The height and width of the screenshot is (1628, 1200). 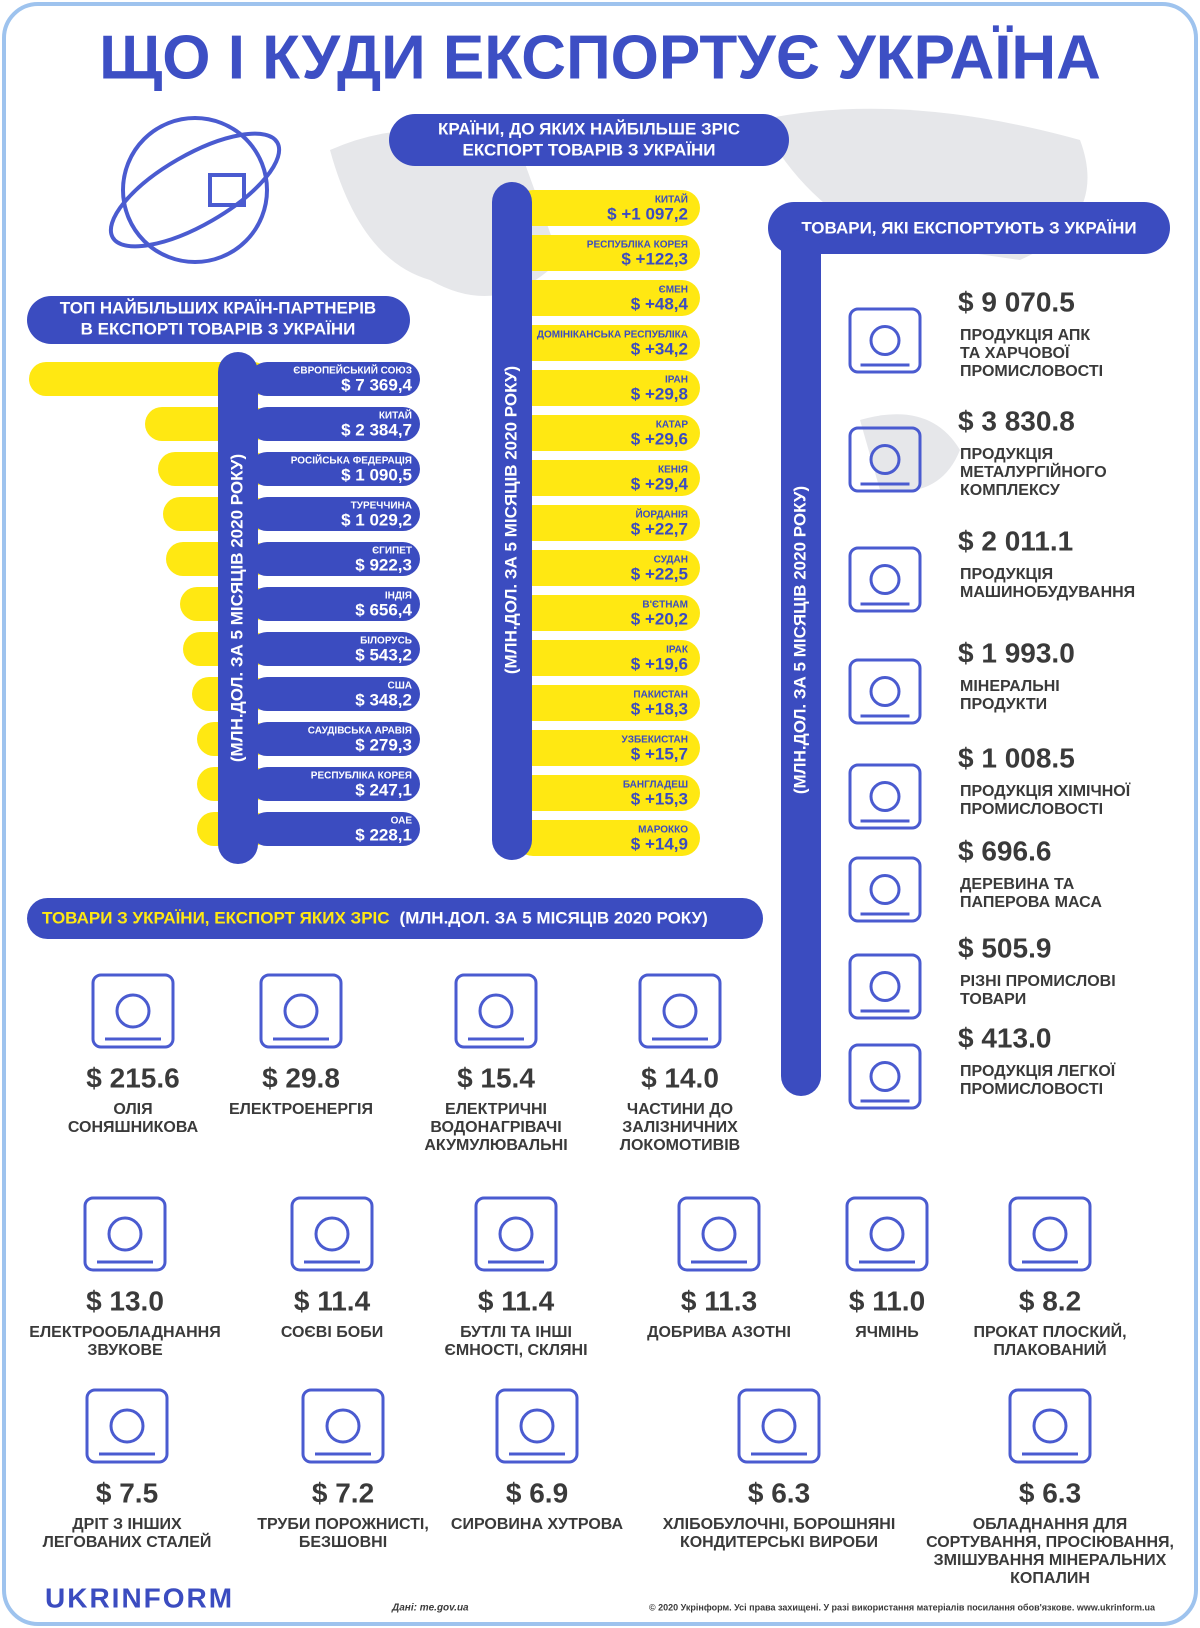 What do you see at coordinates (1049, 1331) in the screenshot?
I see `label: ПРОКАТ ПЛОСКИЙ,` at bounding box center [1049, 1331].